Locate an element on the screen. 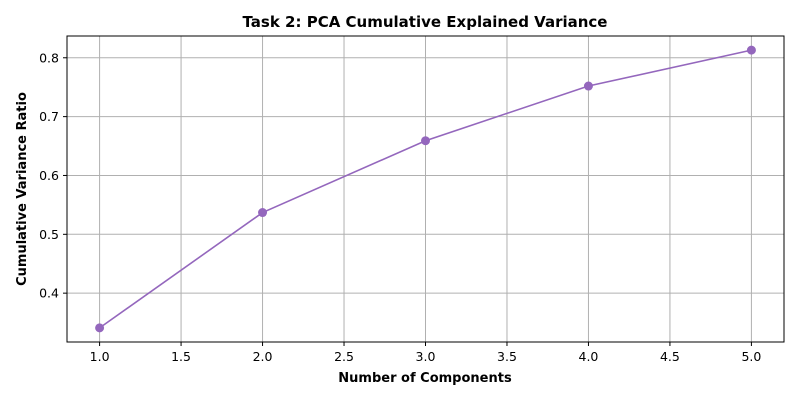 The image size is (800, 400). x-axis-label: Number of Components is located at coordinates (425, 378).